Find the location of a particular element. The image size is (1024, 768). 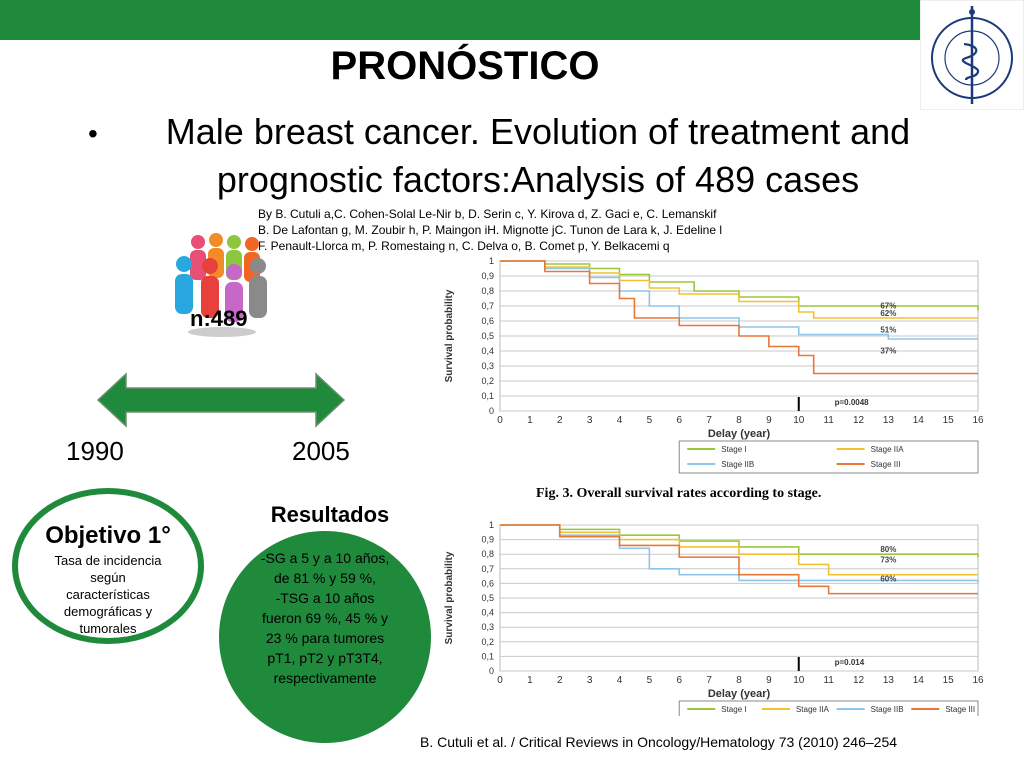

objective-line: tumorales is located at coordinates (108, 628).